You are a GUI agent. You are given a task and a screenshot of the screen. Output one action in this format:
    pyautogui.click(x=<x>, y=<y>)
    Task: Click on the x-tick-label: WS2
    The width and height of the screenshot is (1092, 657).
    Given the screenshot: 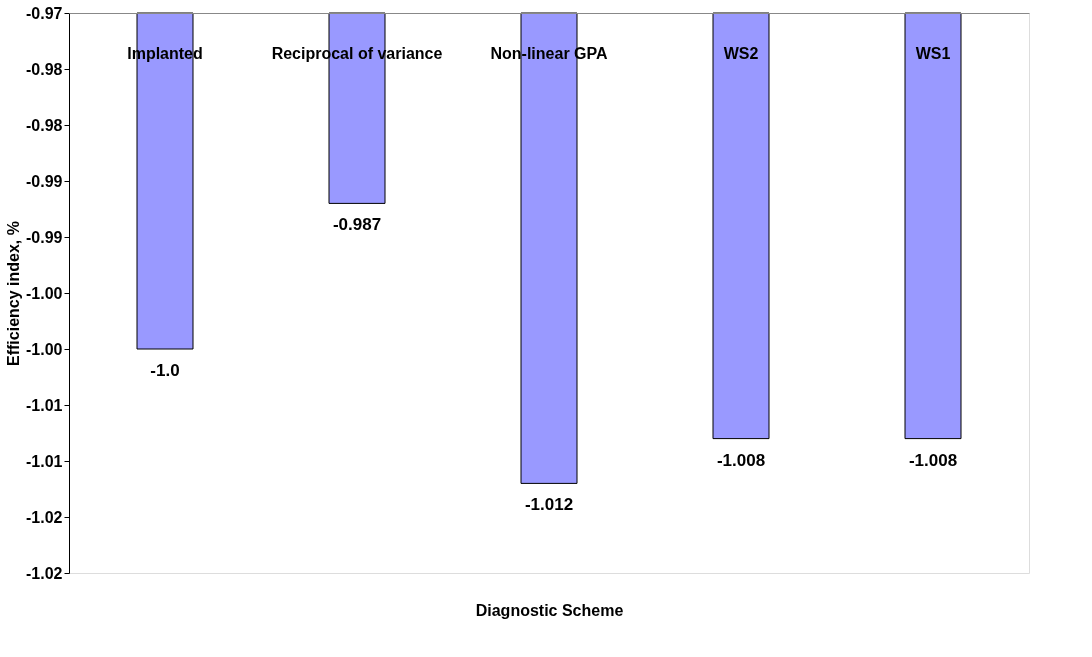 What is the action you would take?
    pyautogui.click(x=741, y=53)
    